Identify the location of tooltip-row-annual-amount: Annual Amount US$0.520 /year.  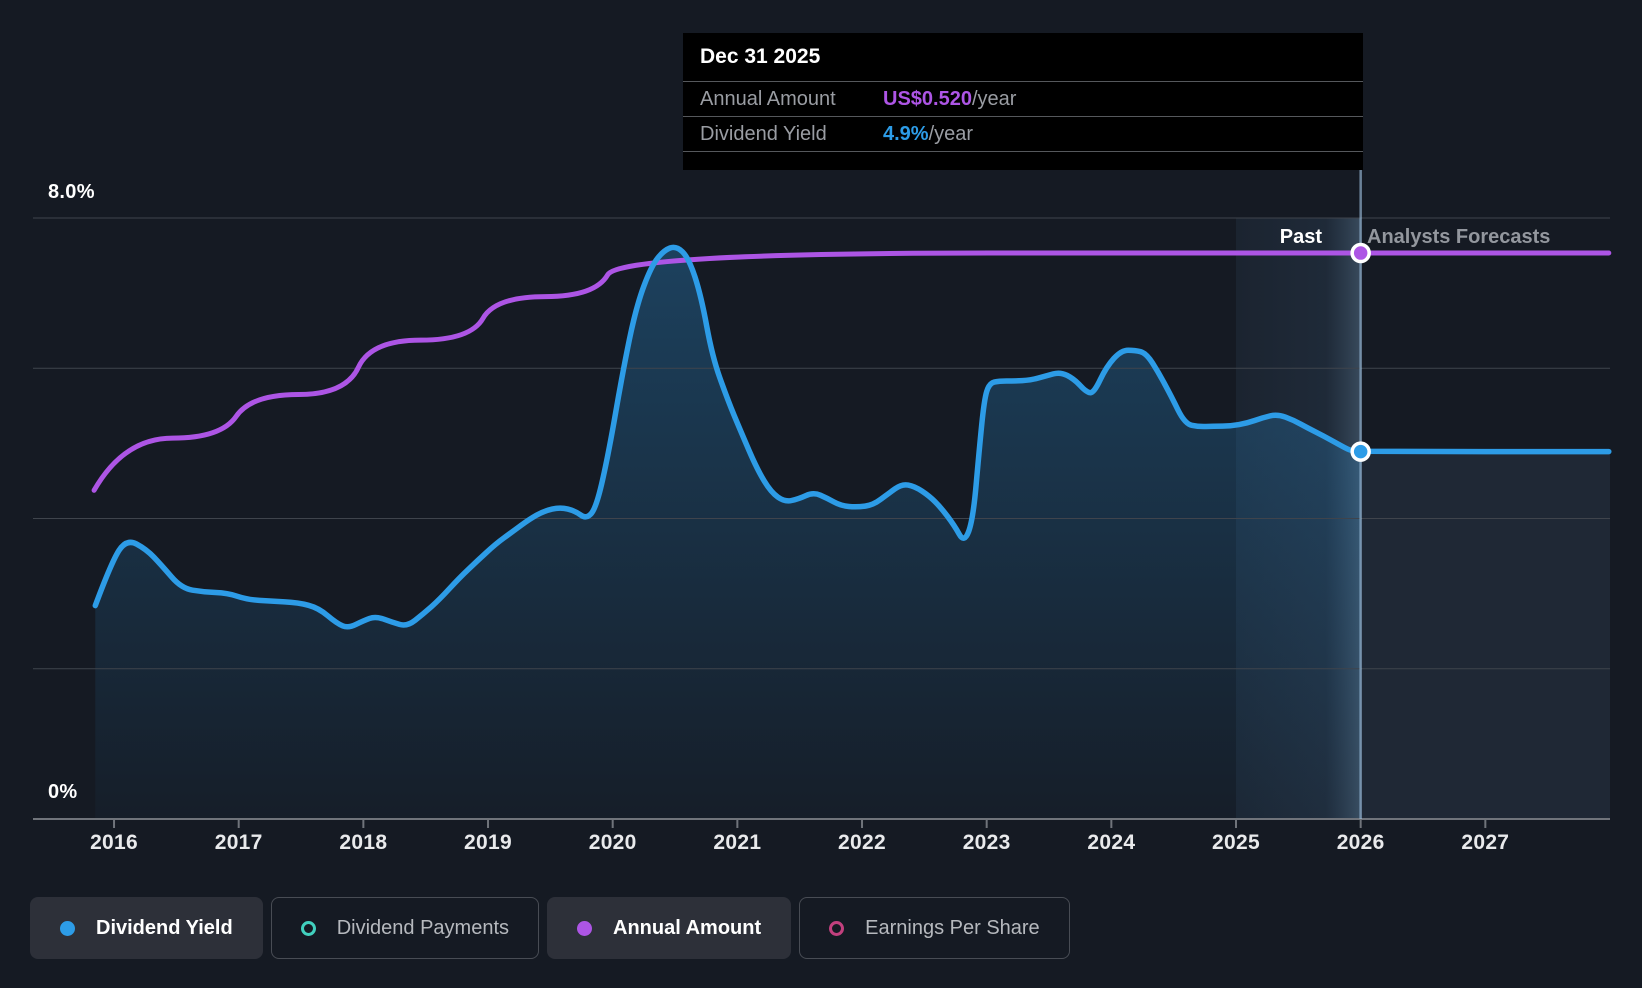
(1023, 99).